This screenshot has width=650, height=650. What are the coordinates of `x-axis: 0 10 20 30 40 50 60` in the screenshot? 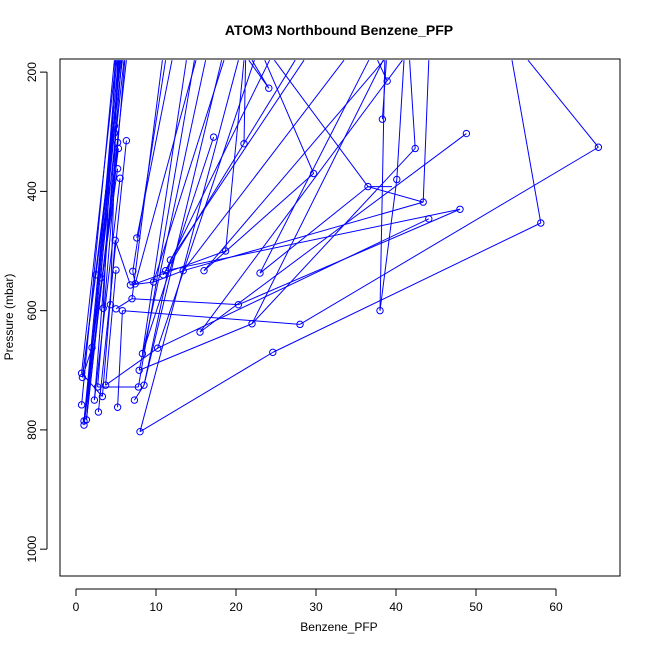 It's located at (318, 601).